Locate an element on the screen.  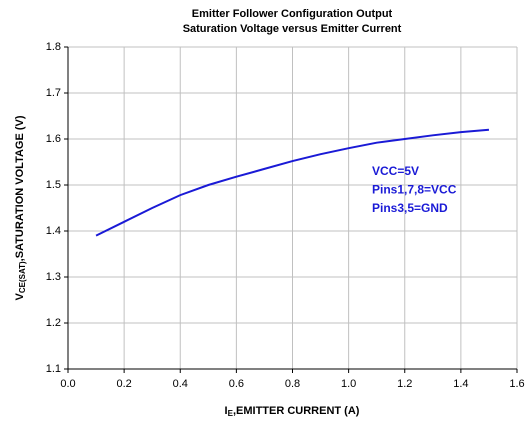
x-axis-label-sub: E is located at coordinates (231, 413).